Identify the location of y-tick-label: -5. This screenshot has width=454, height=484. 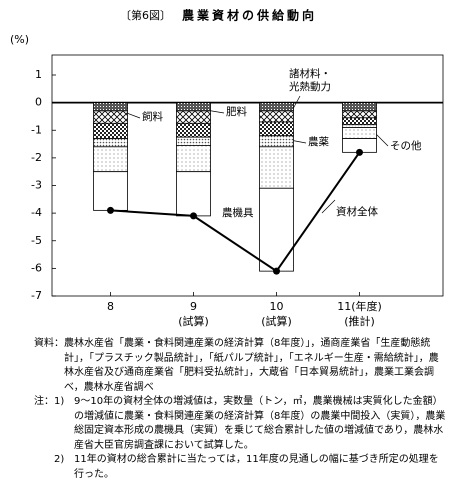
(36, 240).